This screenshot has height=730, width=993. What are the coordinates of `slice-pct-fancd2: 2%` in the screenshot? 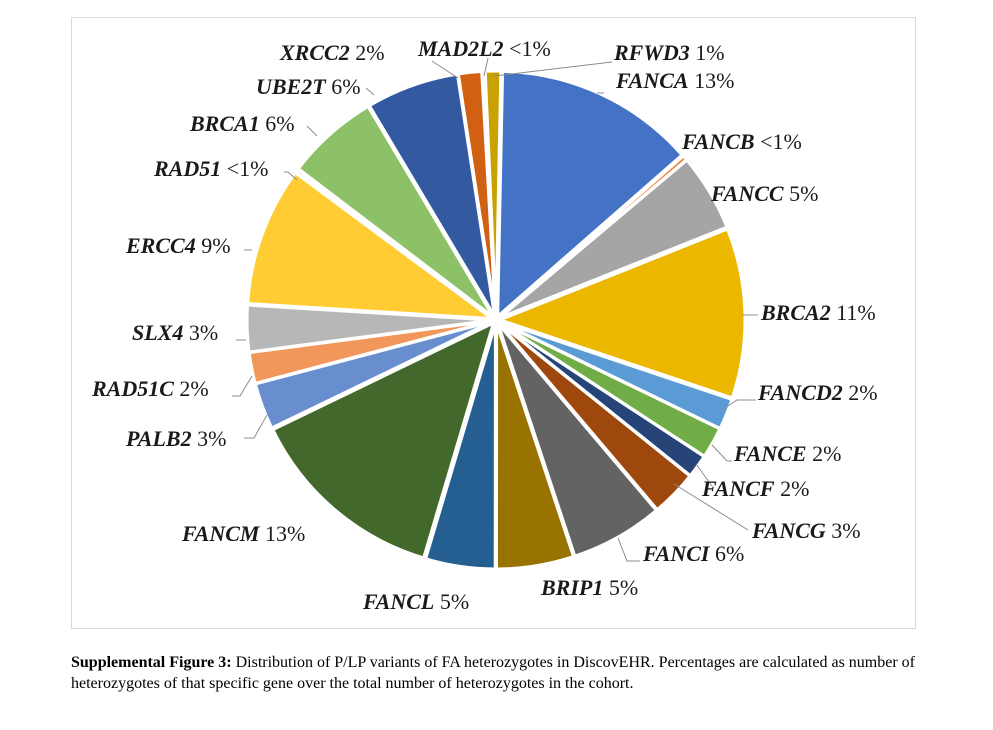 It's located at (860, 392).